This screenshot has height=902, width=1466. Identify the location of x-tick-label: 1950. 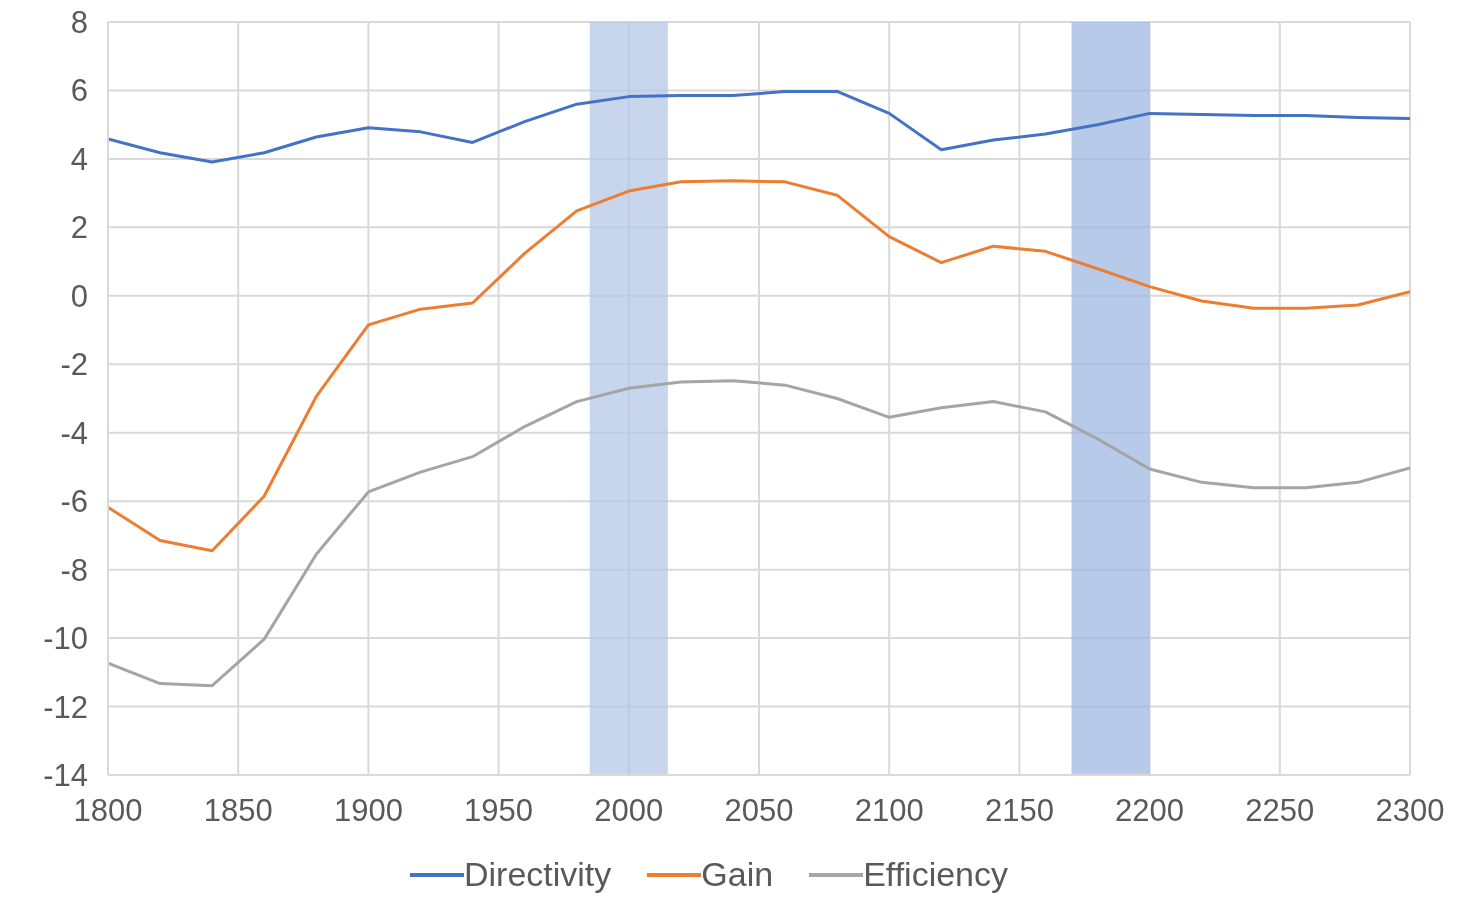
(499, 811).